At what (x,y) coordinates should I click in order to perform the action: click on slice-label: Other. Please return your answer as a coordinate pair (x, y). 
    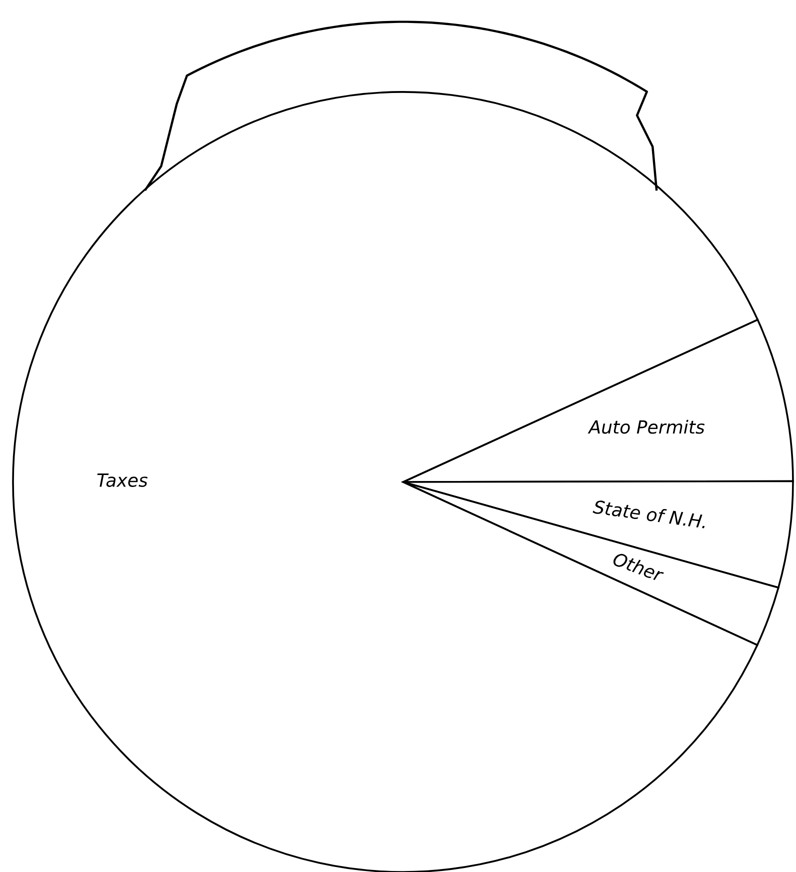
    Looking at the image, I should click on (639, 566).